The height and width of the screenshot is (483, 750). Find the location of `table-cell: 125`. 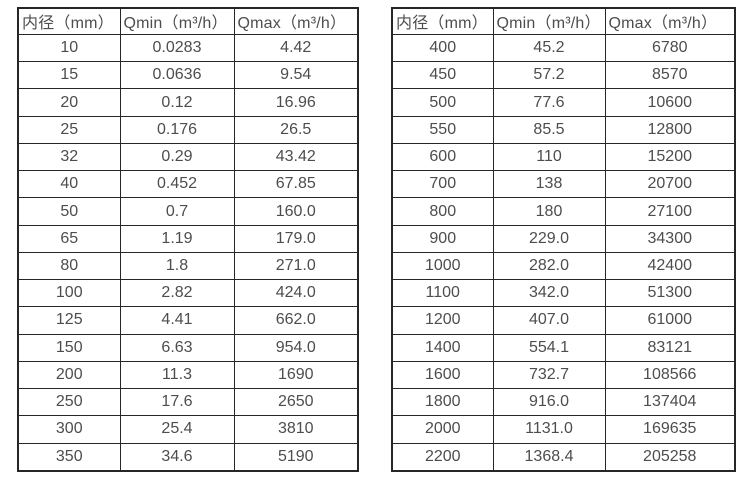

table-cell: 125 is located at coordinates (69, 320).